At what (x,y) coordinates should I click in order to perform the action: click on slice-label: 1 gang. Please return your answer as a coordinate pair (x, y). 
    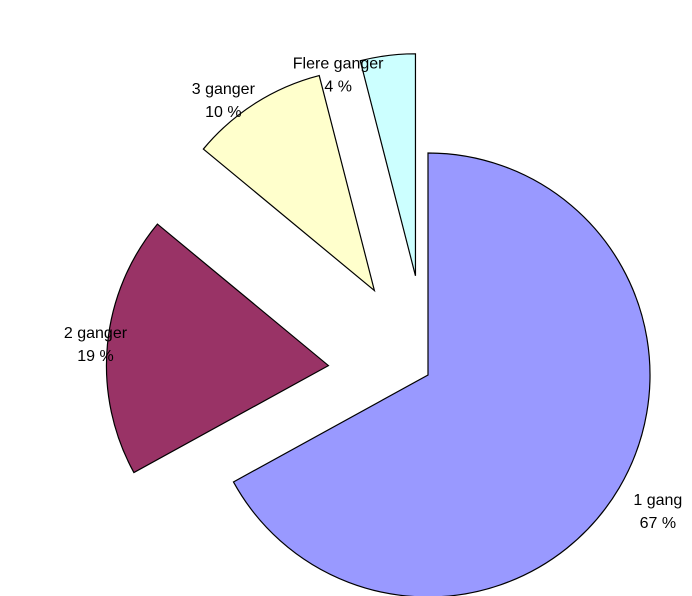
    Looking at the image, I should click on (657, 500).